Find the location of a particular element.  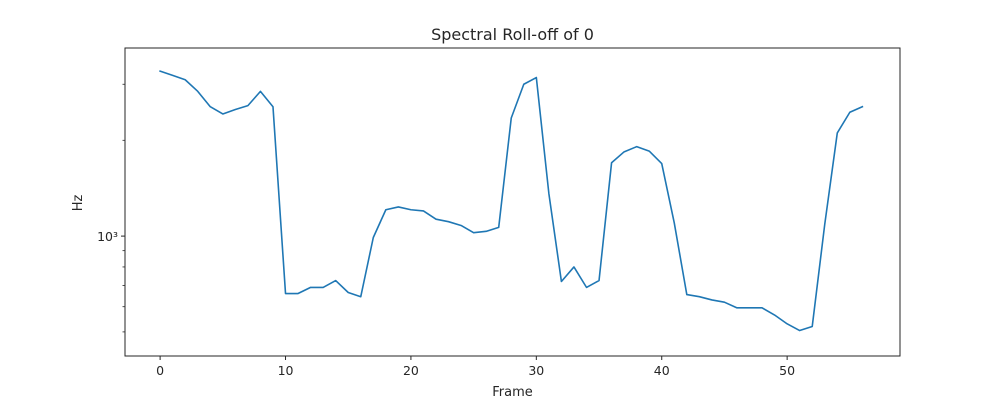

x-tick-label: 10 is located at coordinates (286, 370).